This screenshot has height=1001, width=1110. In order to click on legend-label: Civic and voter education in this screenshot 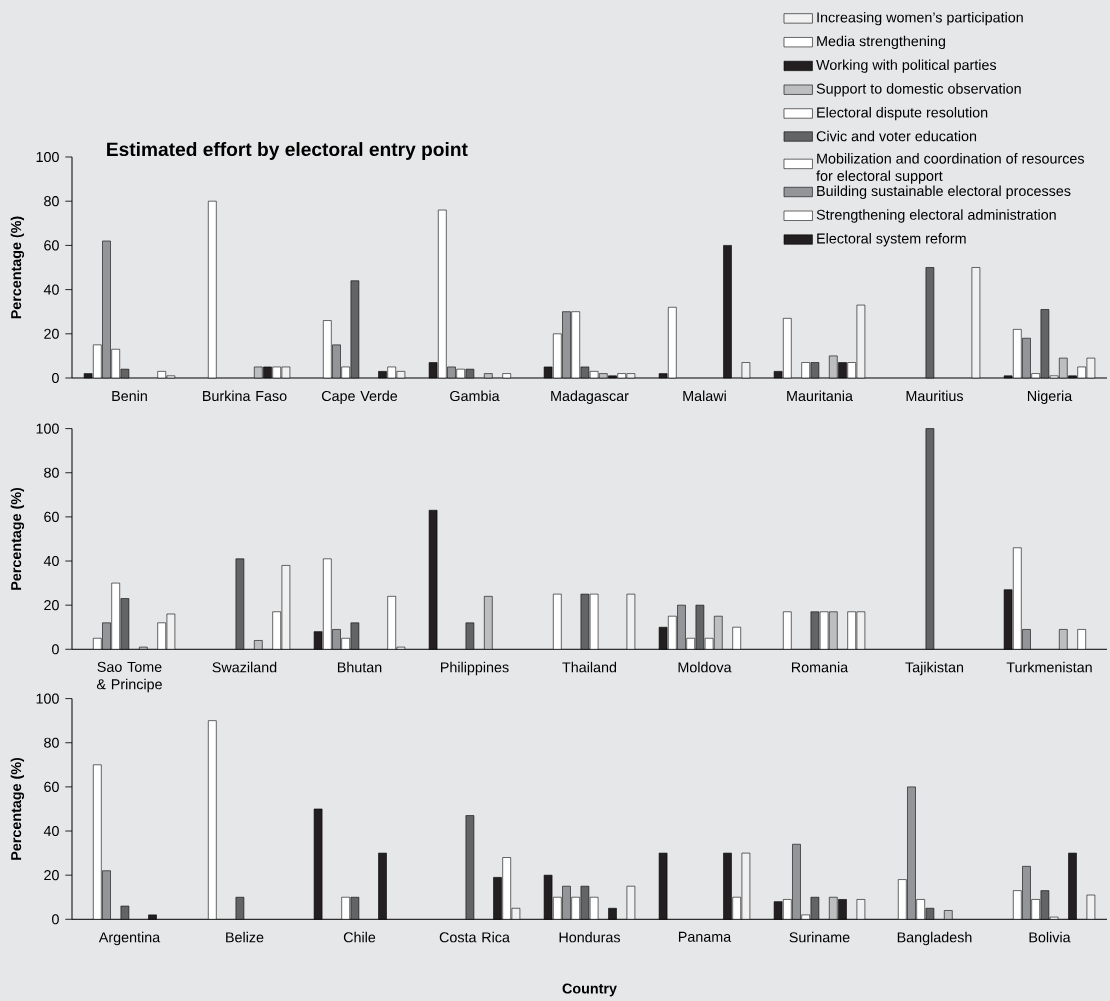, I will do `click(896, 136)`.